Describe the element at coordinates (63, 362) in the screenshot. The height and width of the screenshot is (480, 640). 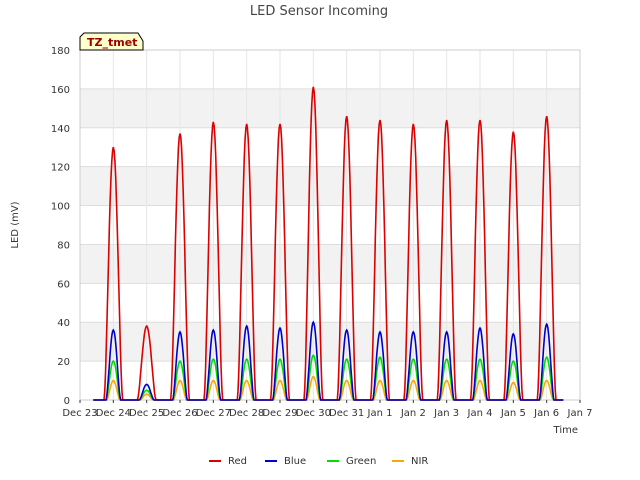
I see `y-tick-label: 20` at that location.